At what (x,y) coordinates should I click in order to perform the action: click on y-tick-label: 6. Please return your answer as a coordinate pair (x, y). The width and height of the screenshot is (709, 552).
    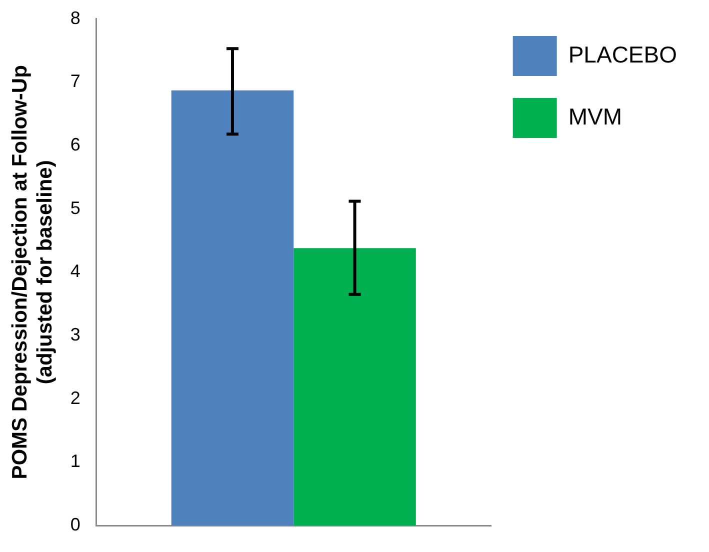
    Looking at the image, I should click on (75, 144).